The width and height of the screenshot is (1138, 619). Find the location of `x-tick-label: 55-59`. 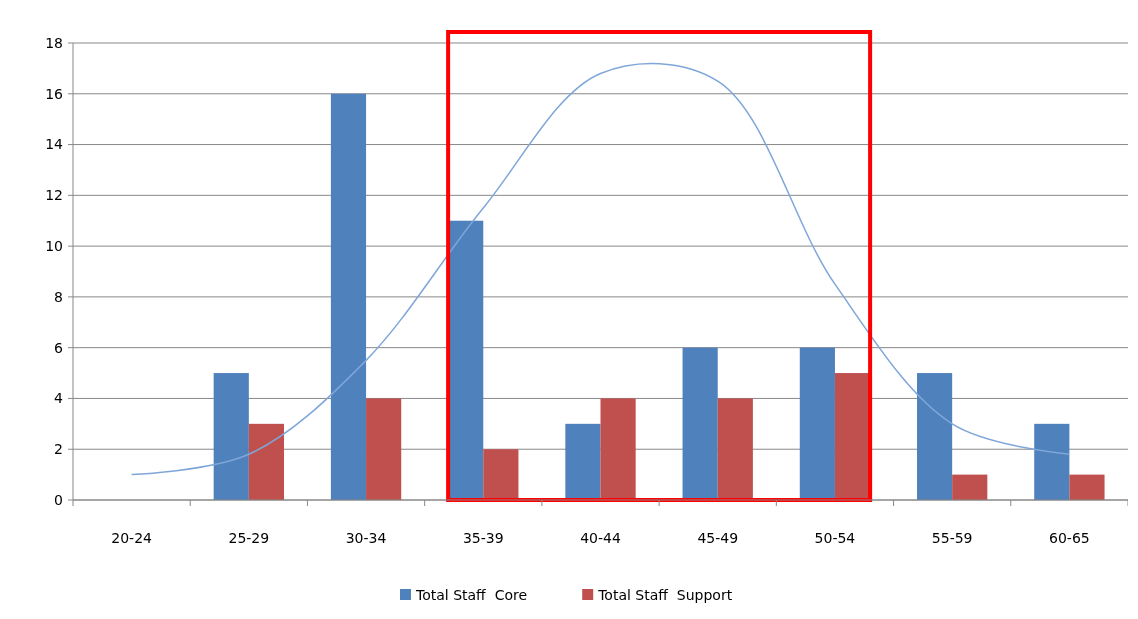

x-tick-label: 55-59 is located at coordinates (952, 538).